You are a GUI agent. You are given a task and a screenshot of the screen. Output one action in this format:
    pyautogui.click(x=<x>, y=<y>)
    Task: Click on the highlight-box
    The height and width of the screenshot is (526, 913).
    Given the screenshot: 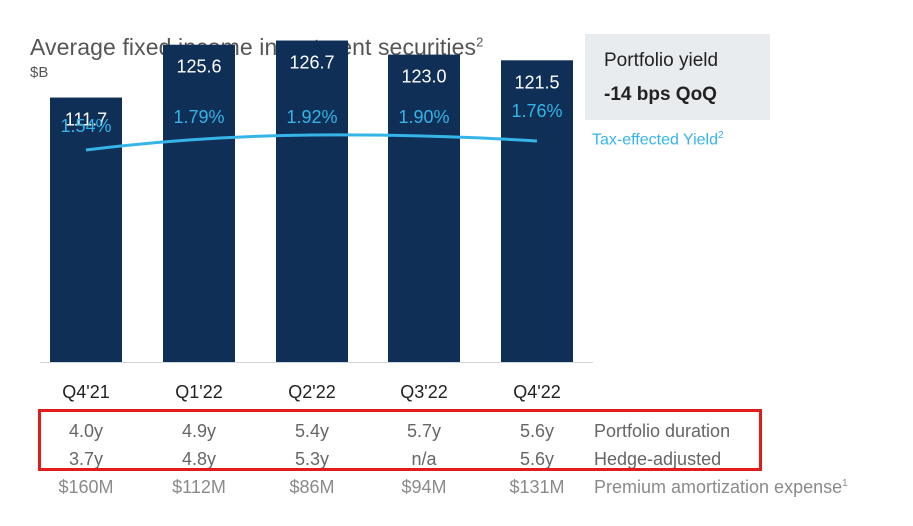 What is the action you would take?
    pyautogui.click(x=400, y=440)
    